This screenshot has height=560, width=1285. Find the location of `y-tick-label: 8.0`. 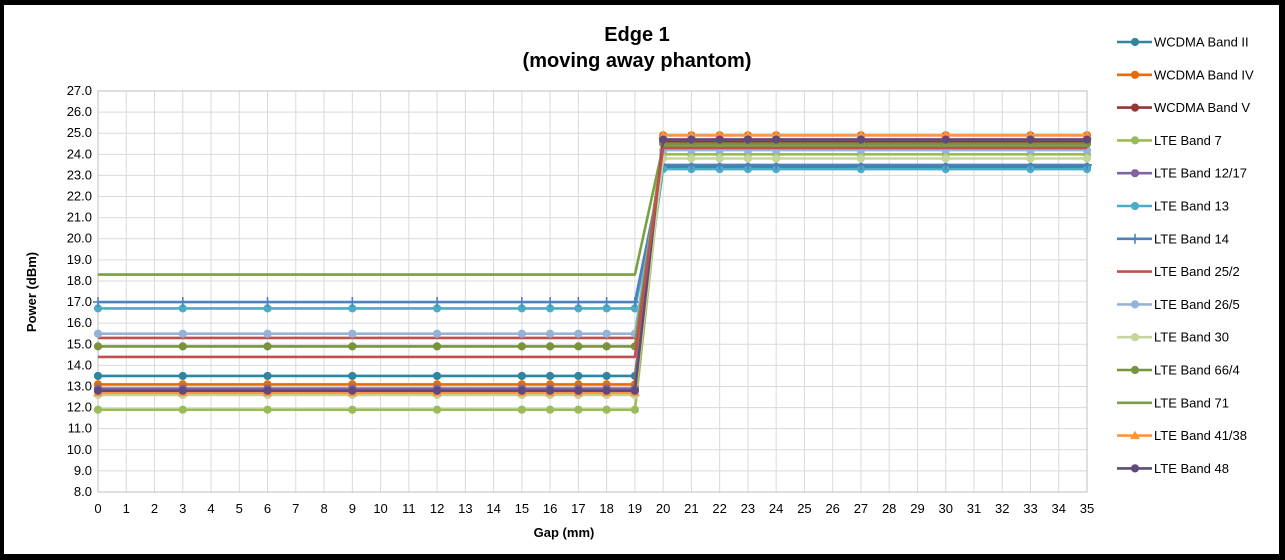

y-tick-label: 8.0 is located at coordinates (83, 491).